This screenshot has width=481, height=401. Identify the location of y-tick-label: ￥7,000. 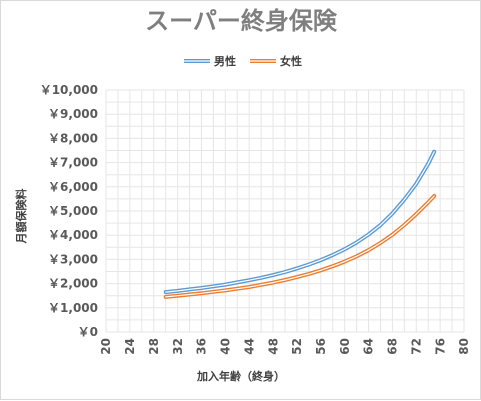
(73, 163).